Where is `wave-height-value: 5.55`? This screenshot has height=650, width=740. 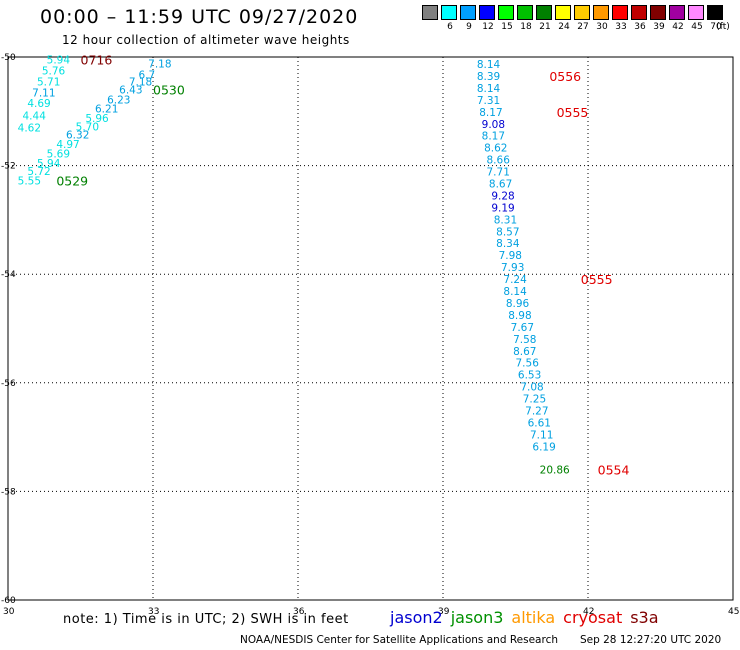
wave-height-value: 5.55 is located at coordinates (29, 181).